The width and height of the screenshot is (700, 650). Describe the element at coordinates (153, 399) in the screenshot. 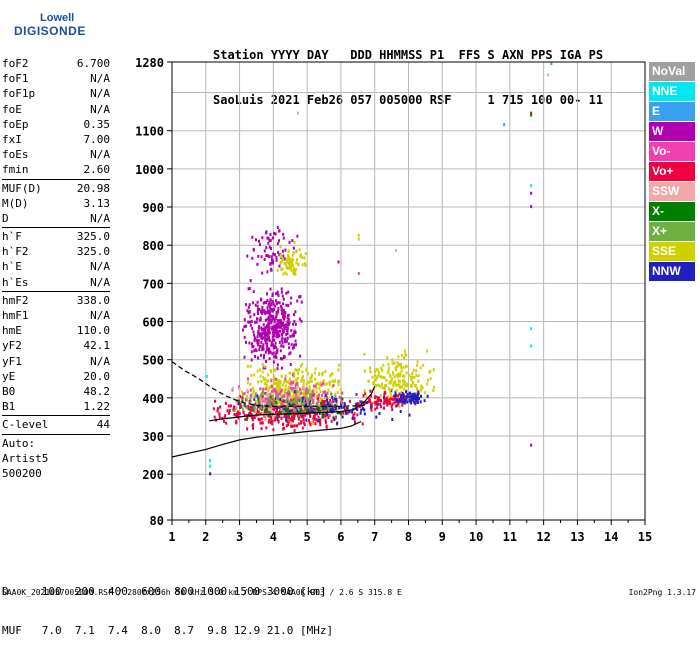

I see `y-tick-label: 400` at that location.